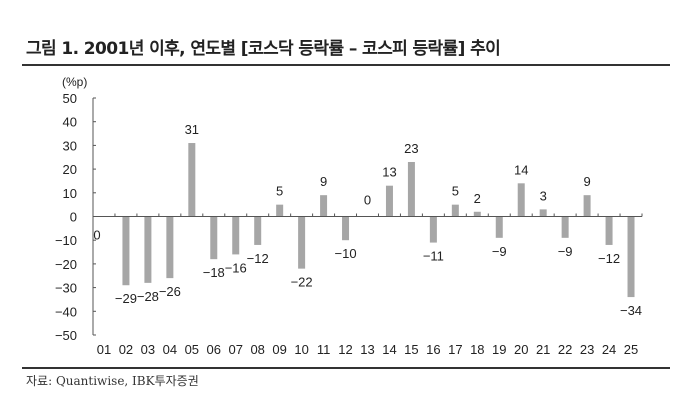 The image size is (700, 414). What do you see at coordinates (74, 82) in the screenshot?
I see `y-axis-unit: (%p)` at bounding box center [74, 82].